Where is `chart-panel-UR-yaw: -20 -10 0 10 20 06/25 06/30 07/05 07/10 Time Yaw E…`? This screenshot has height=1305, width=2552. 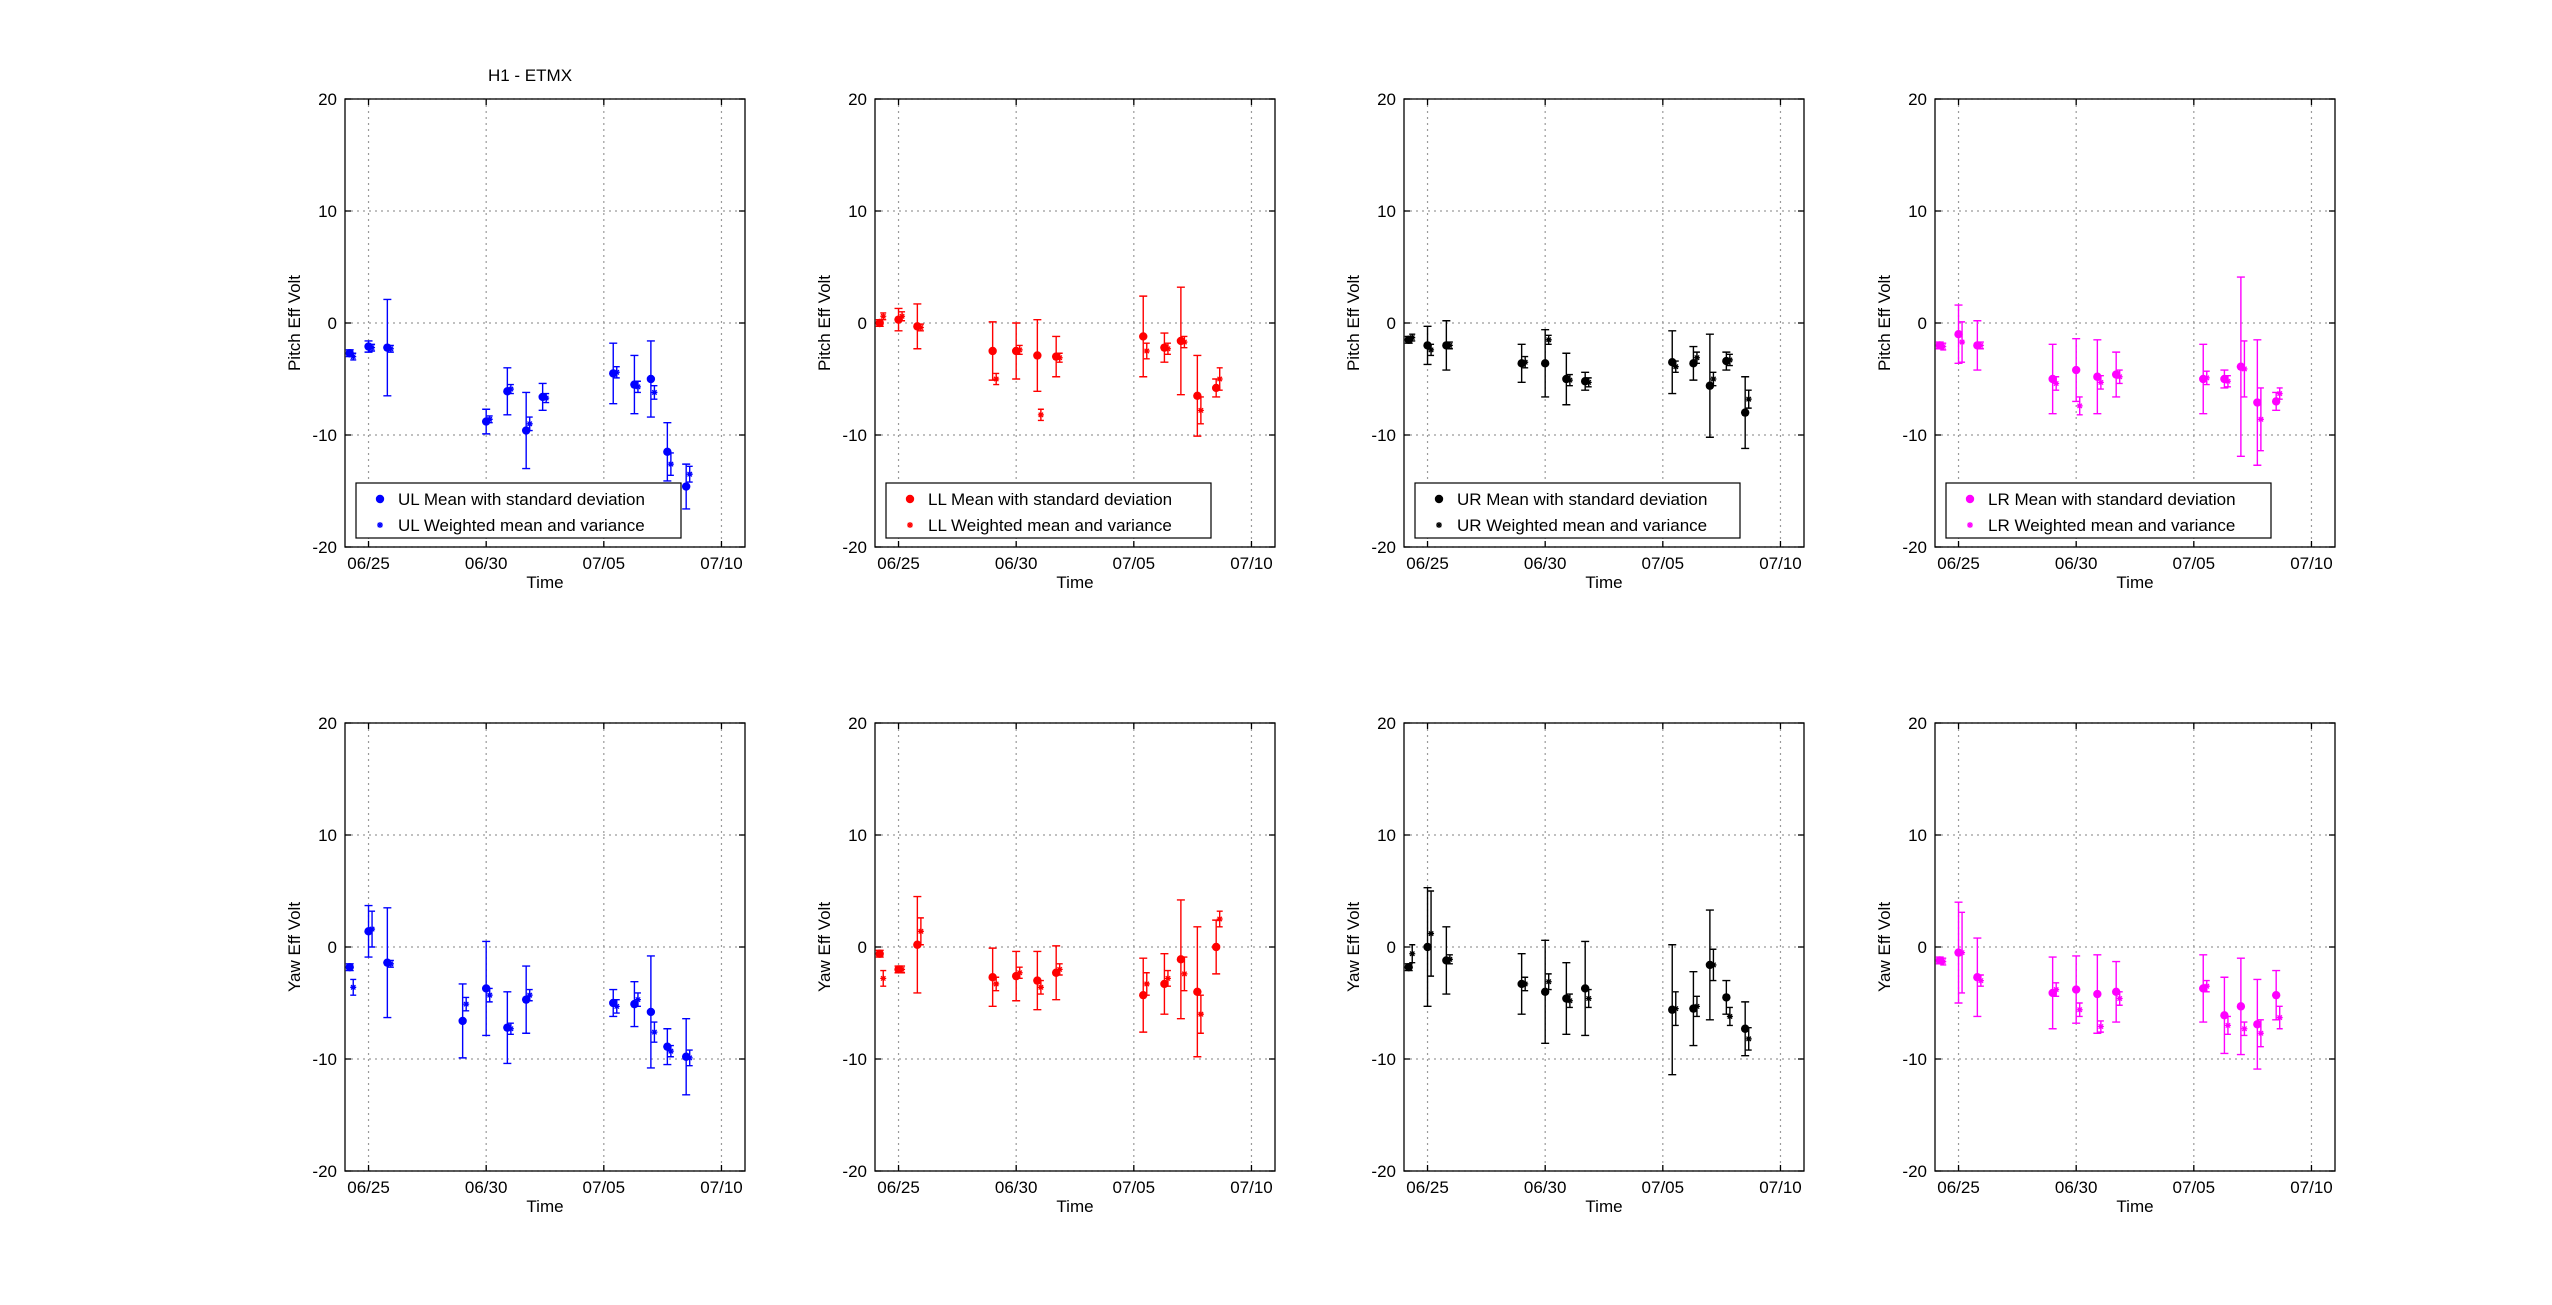
chart-panel-UR-yaw: -20 -10 0 10 20 06/25 06/30 07/05 07/10 Time Yaw E… is located at coordinates (1574, 965).